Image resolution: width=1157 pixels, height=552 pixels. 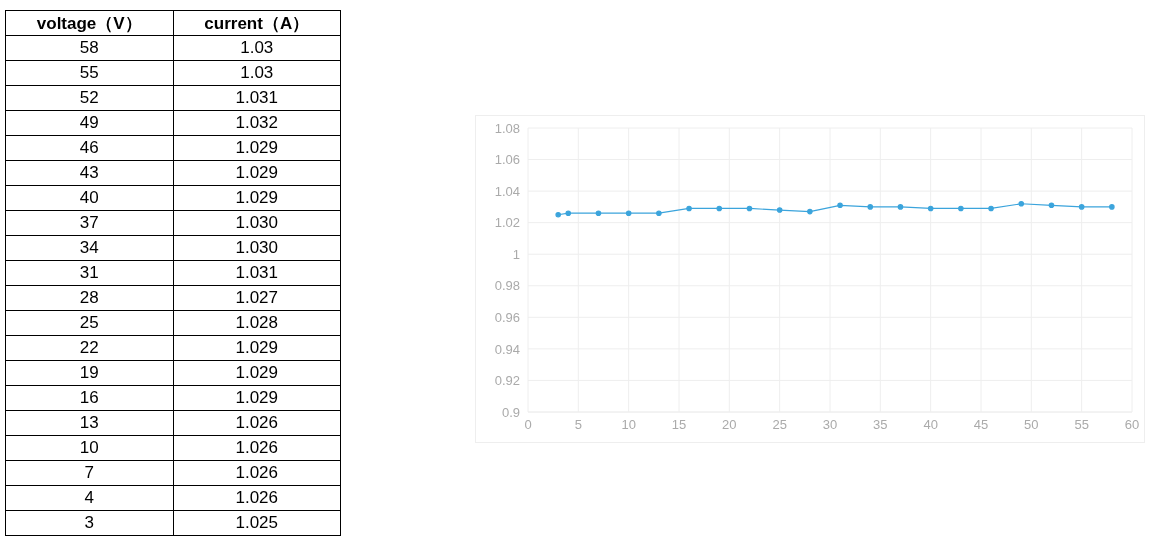 I want to click on x-tick-label: 60, so click(x=1132, y=425).